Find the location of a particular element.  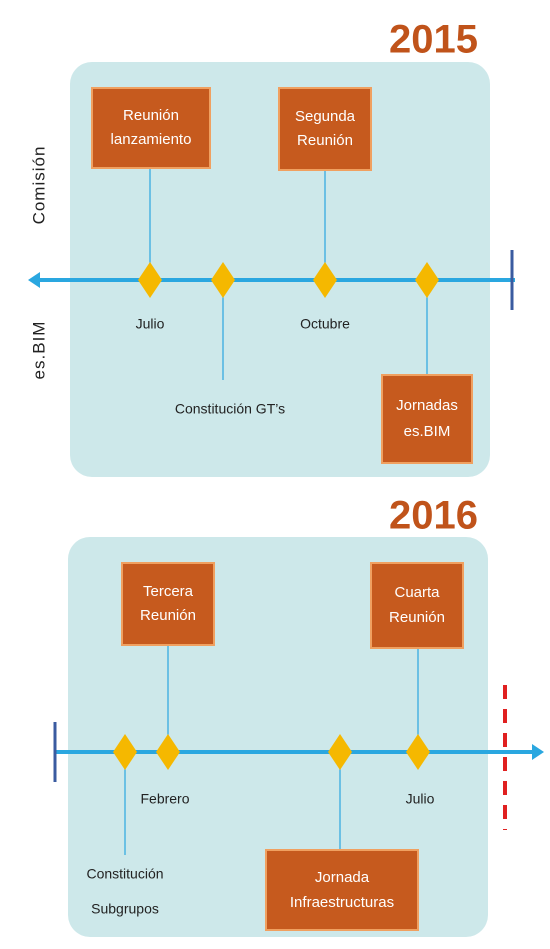

year: 2016 is located at coordinates (433, 516).